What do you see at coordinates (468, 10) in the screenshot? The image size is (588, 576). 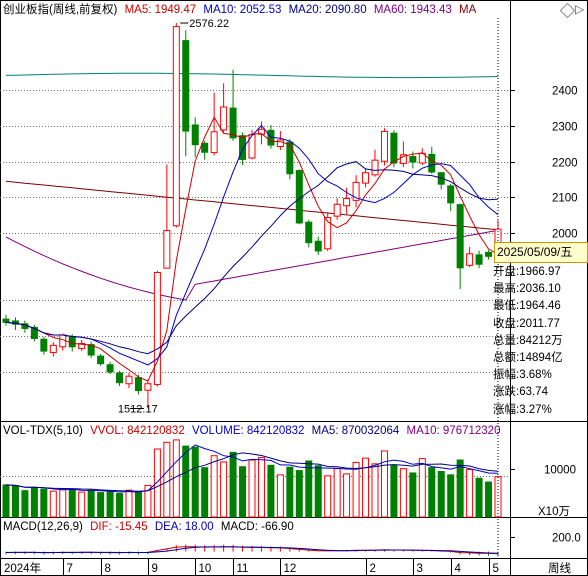 I see `ma-more-legend: MA` at bounding box center [468, 10].